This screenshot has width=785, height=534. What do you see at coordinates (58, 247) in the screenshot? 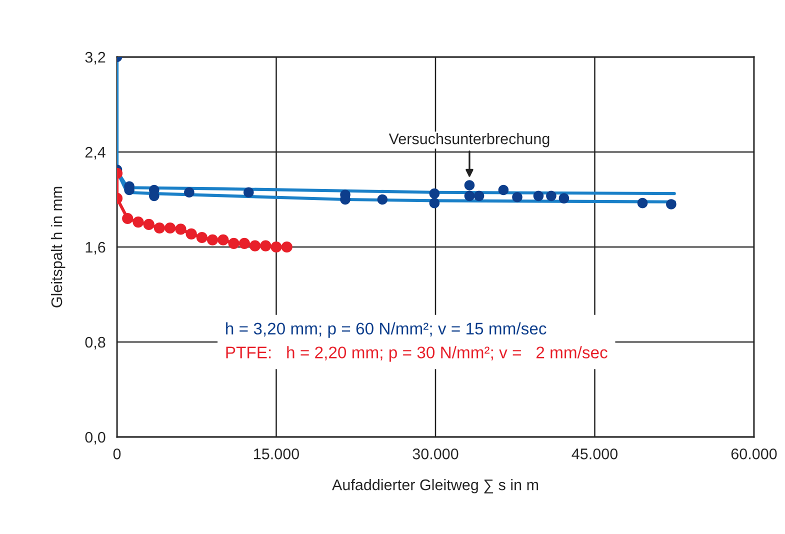
I see `y-axis-title: Gleitspalt h in mm` at bounding box center [58, 247].